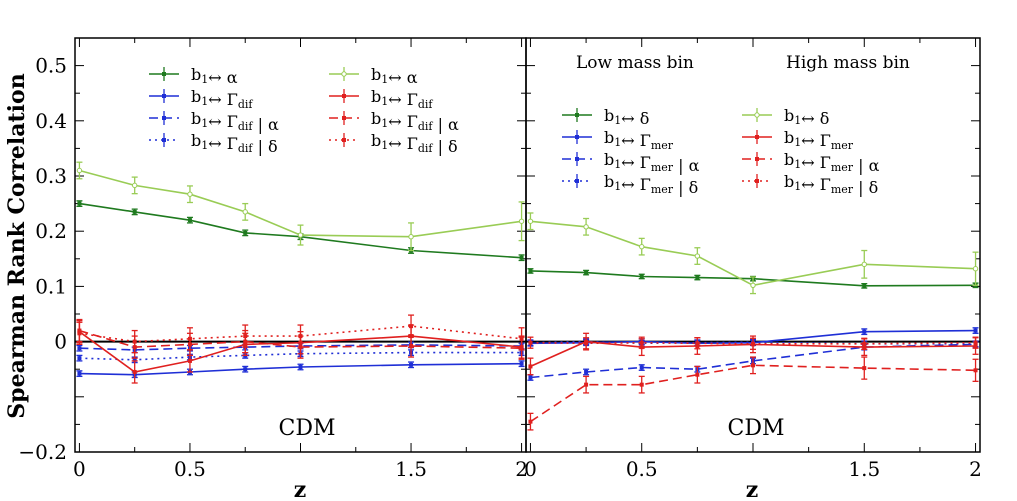 The height and width of the screenshot is (501, 1017). What do you see at coordinates (975, 469) in the screenshot?
I see `x-tick-label: 2` at bounding box center [975, 469].